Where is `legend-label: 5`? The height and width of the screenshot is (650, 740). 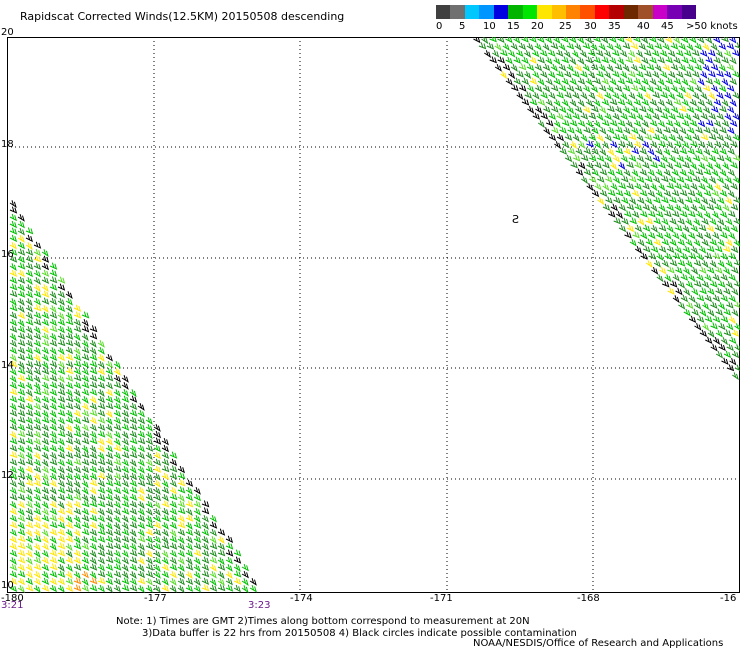 legend-label: 5 is located at coordinates (462, 26).